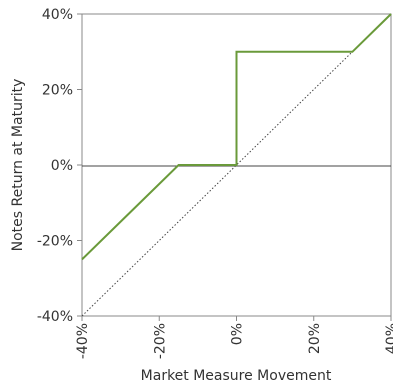  What do you see at coordinates (160, 341) in the screenshot?
I see `x-tick-label: -20%` at bounding box center [160, 341].